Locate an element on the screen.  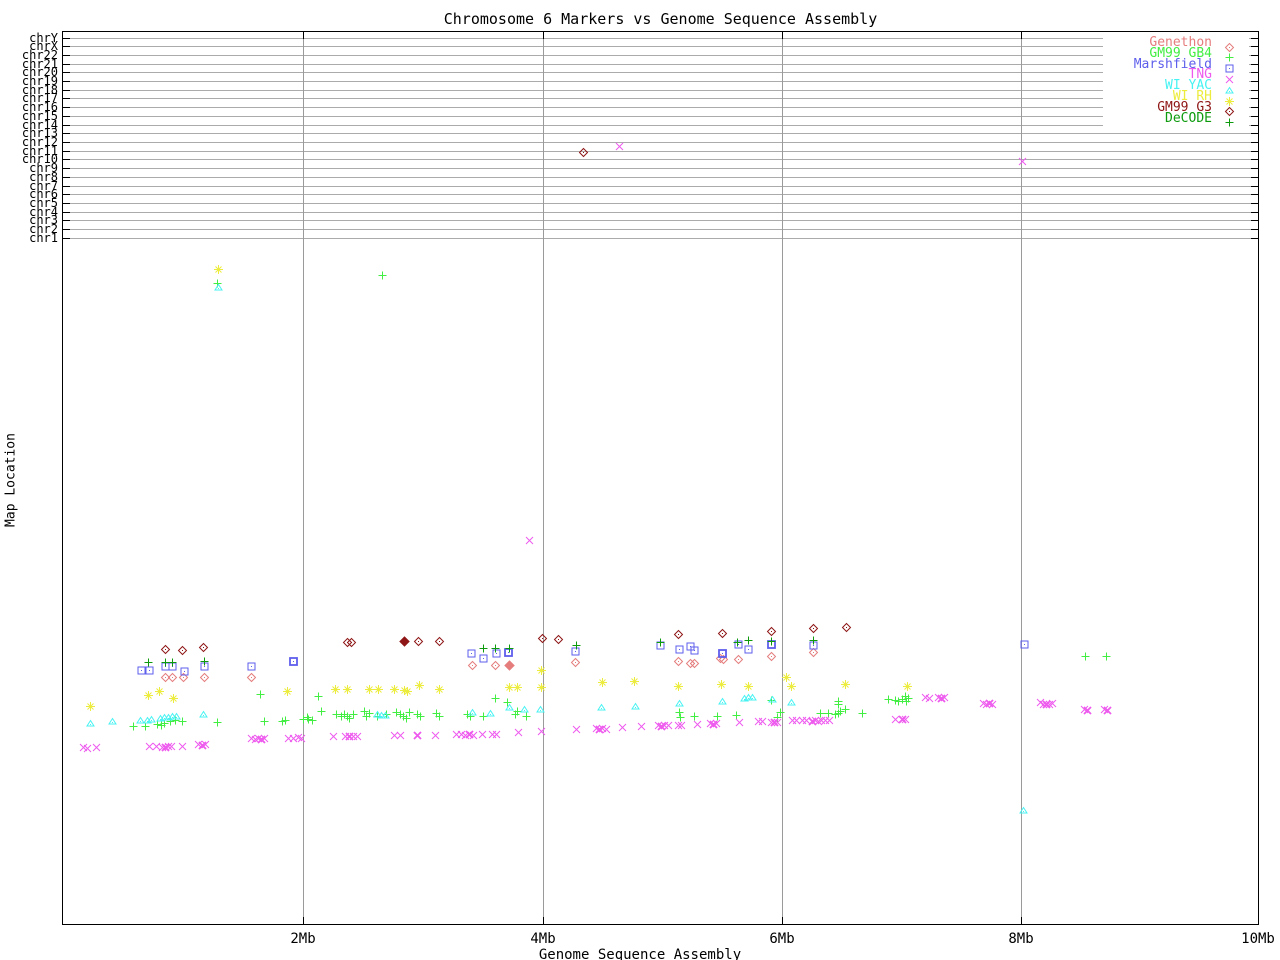
legend-item-decode: DeCODE is located at coordinates (1188, 118).